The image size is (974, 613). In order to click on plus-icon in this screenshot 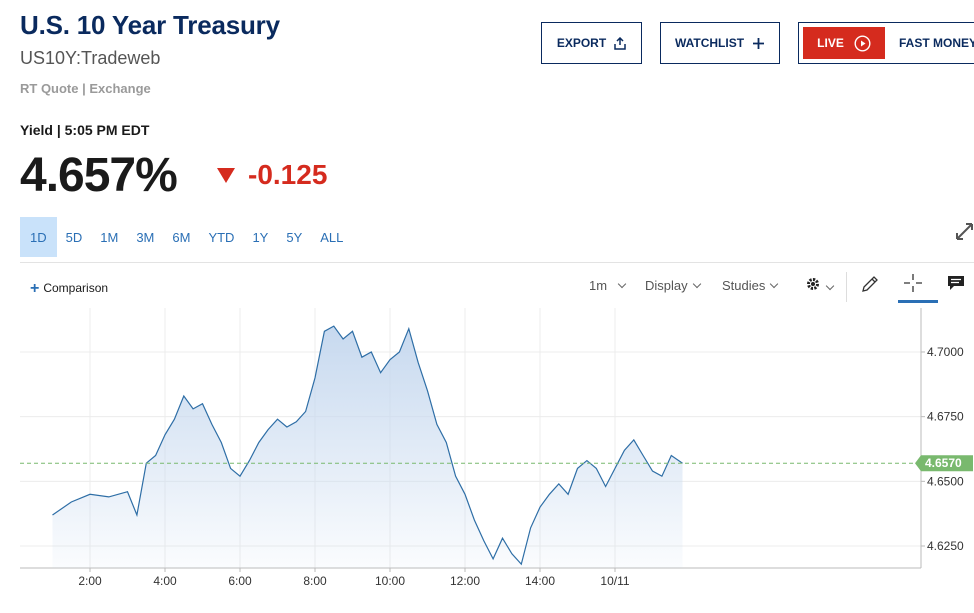, I will do `click(758, 43)`.